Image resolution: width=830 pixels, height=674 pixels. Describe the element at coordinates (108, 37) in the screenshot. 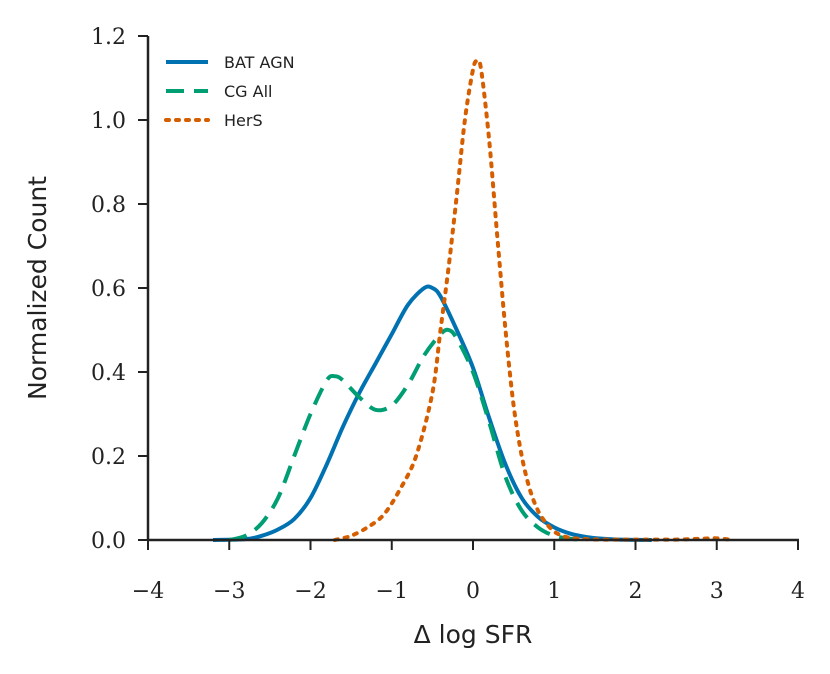

I see `y-tick-label: 1.2` at that location.